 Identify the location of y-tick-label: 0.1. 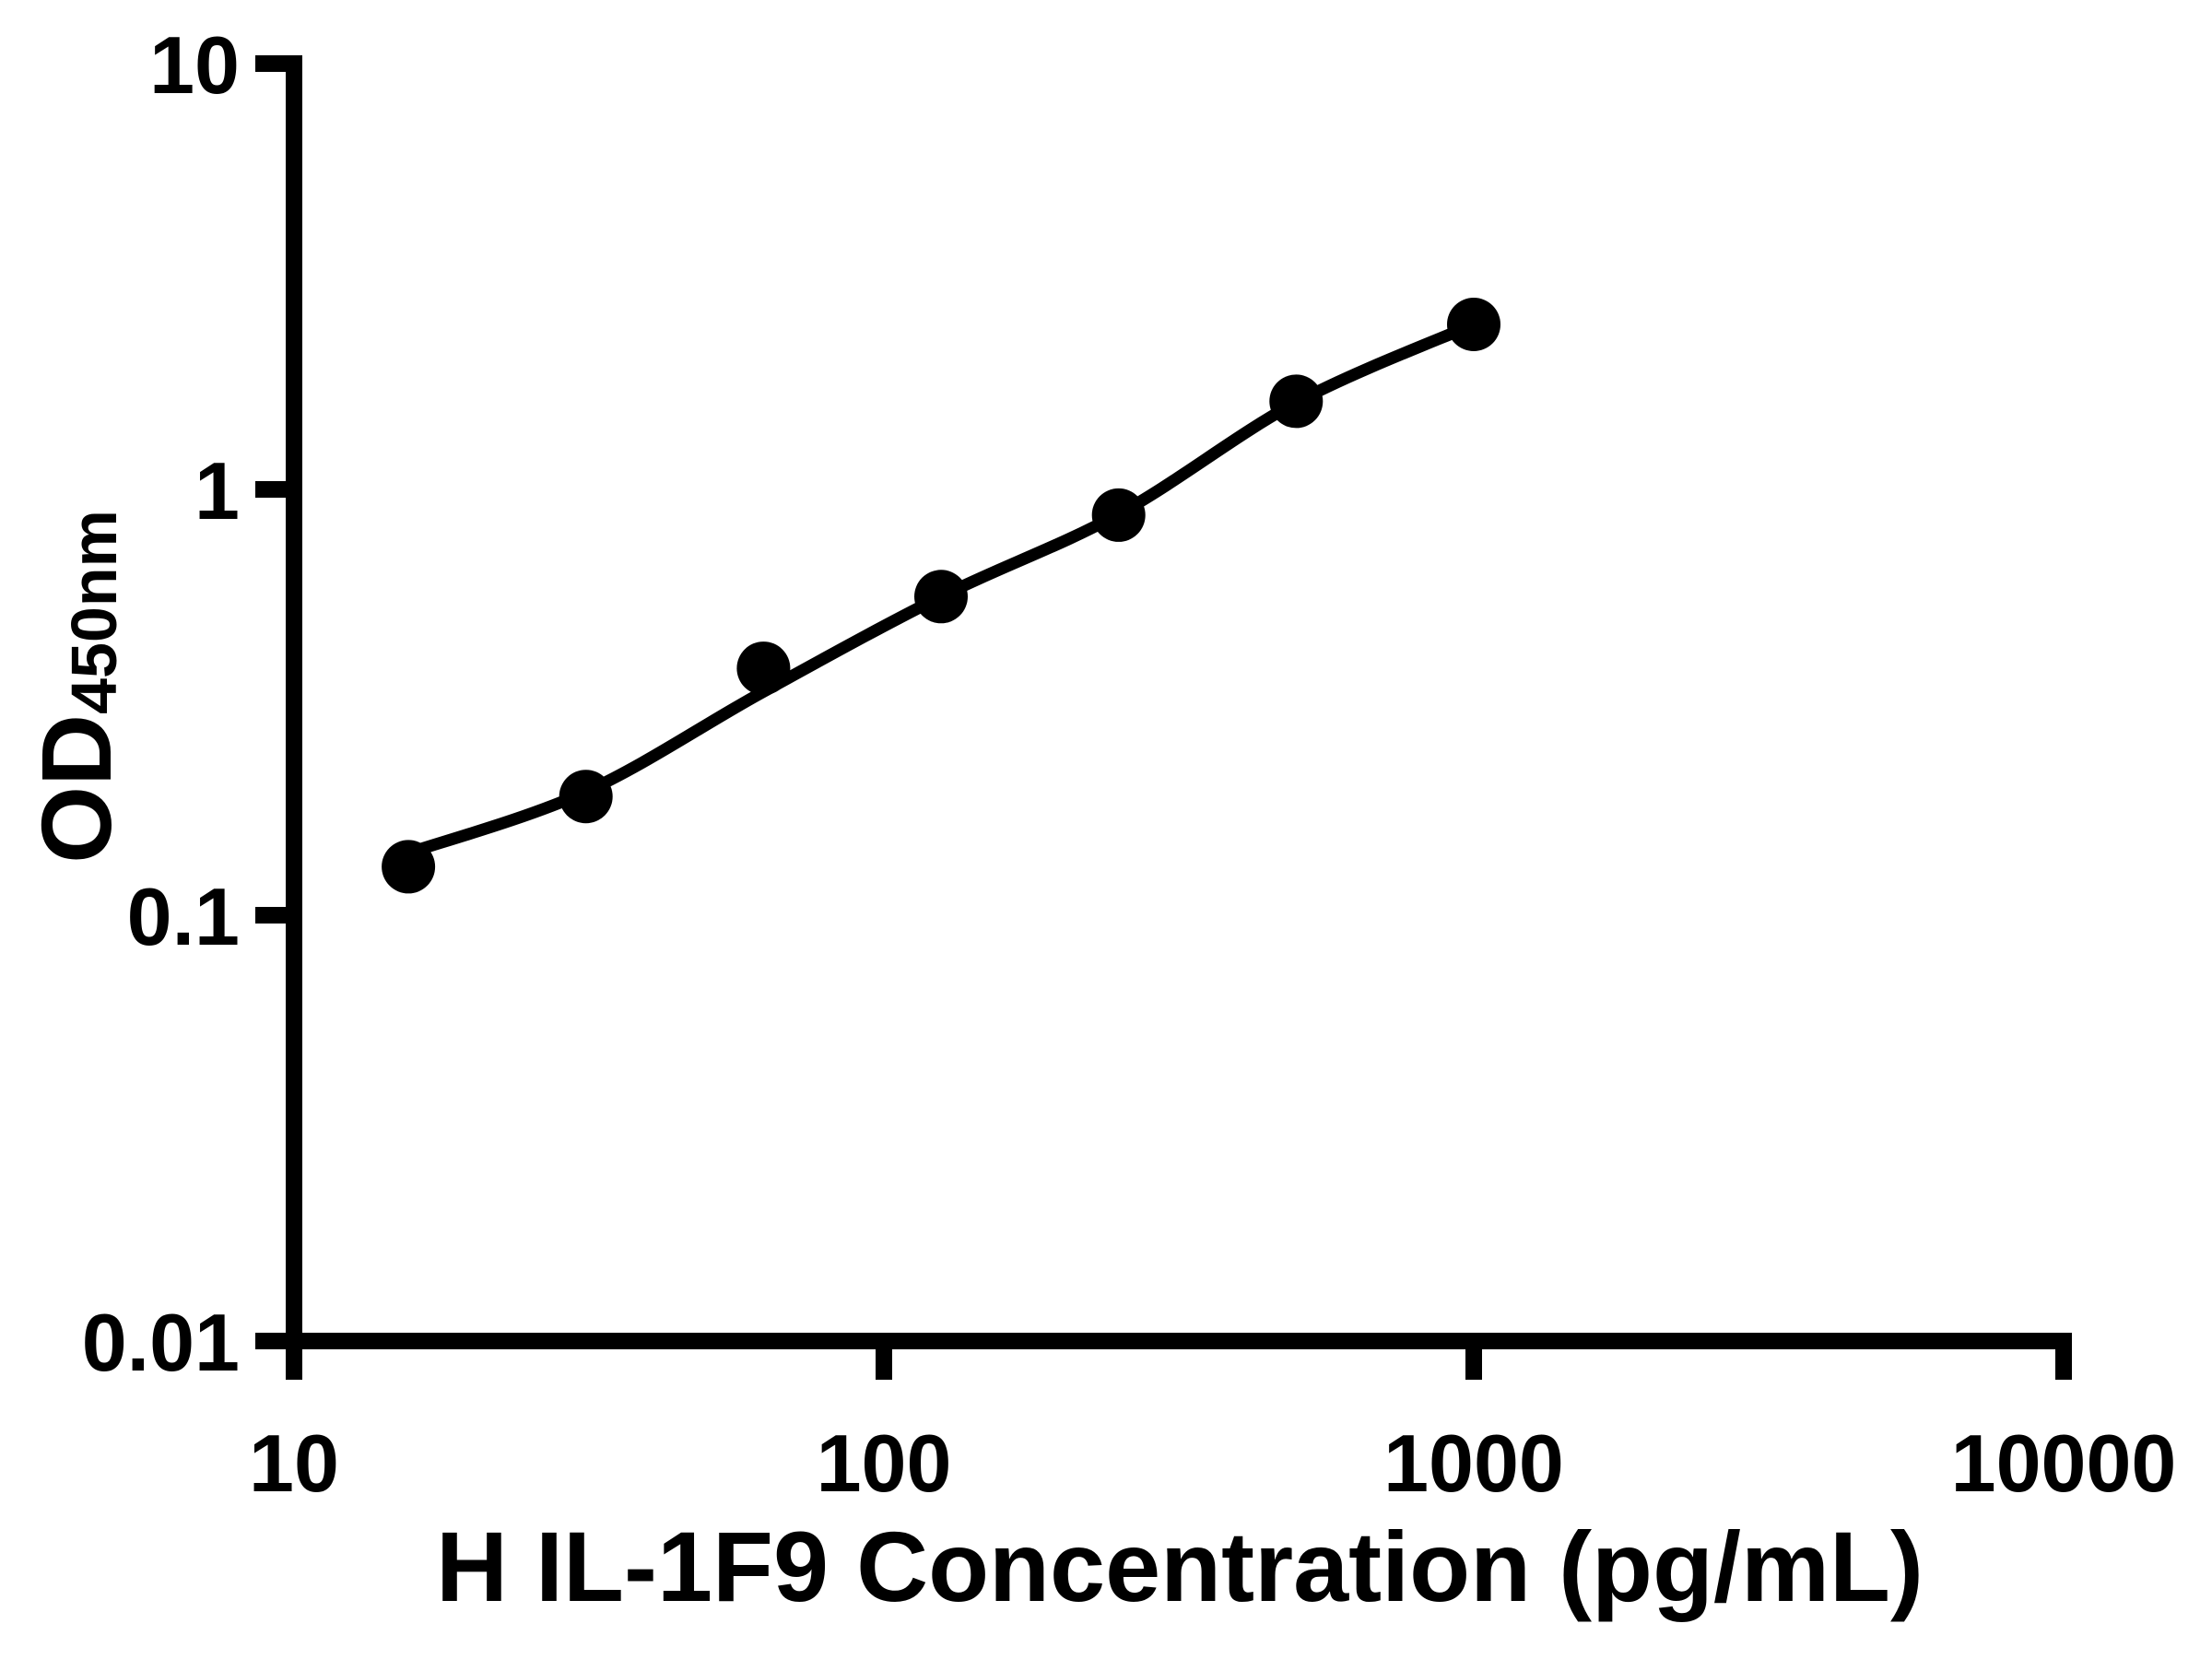
(183, 916).